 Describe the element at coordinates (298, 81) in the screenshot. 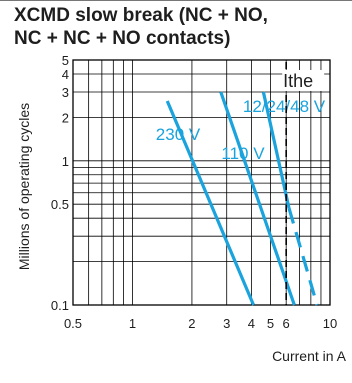

I see `reference-line-label: Ithe` at that location.